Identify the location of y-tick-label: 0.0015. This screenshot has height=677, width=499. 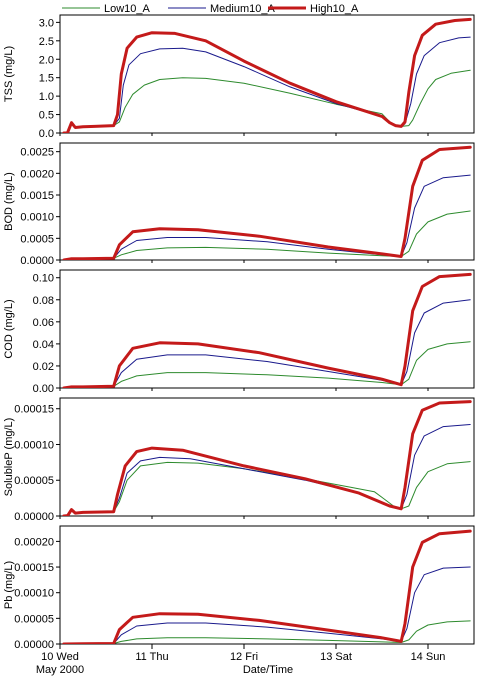
(37, 196).